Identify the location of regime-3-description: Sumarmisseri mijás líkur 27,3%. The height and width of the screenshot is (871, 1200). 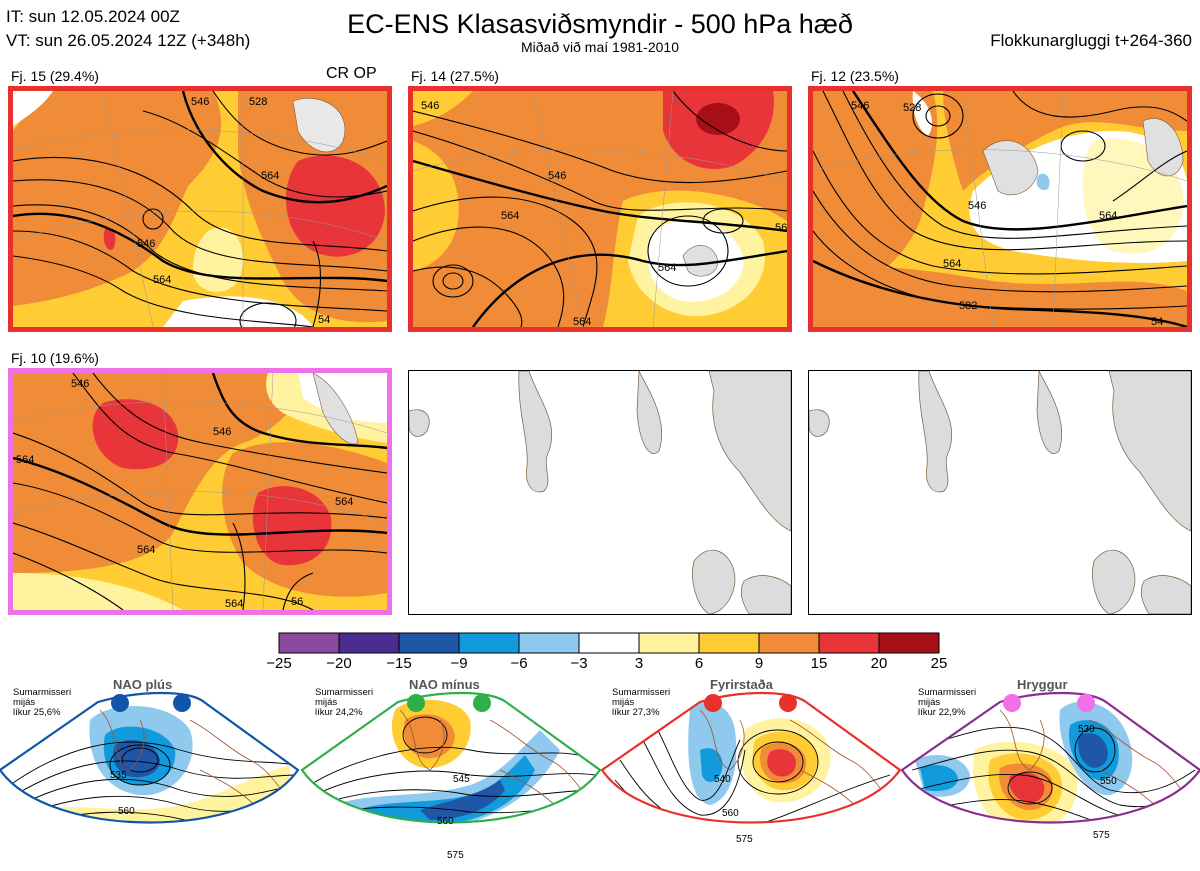
(641, 702).